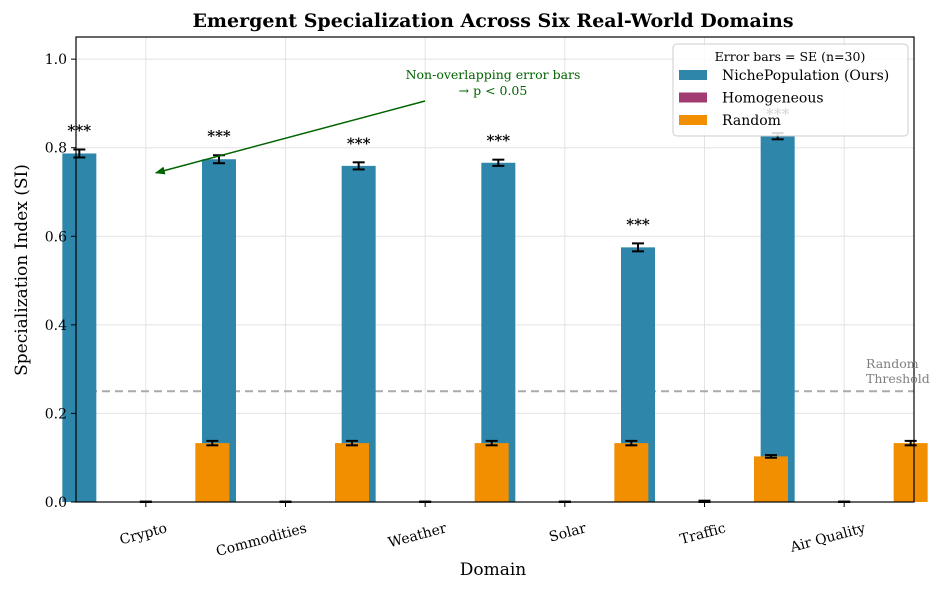  What do you see at coordinates (143, 534) in the screenshot?
I see `x-tick-label: Crypto` at bounding box center [143, 534].